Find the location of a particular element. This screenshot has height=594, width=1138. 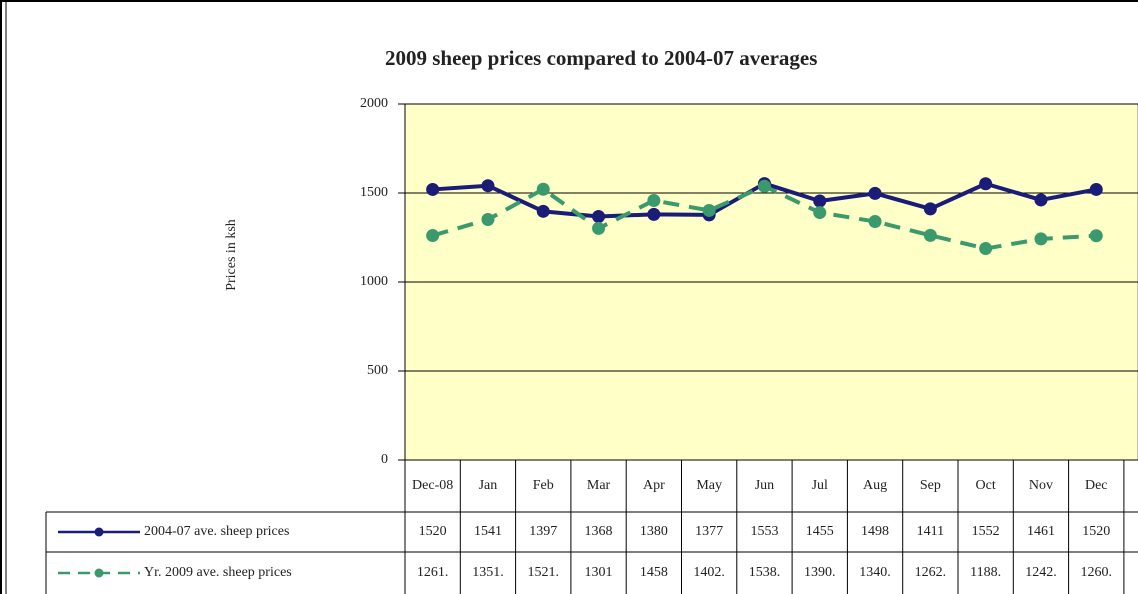

table-value: 1242. is located at coordinates (1041, 572).